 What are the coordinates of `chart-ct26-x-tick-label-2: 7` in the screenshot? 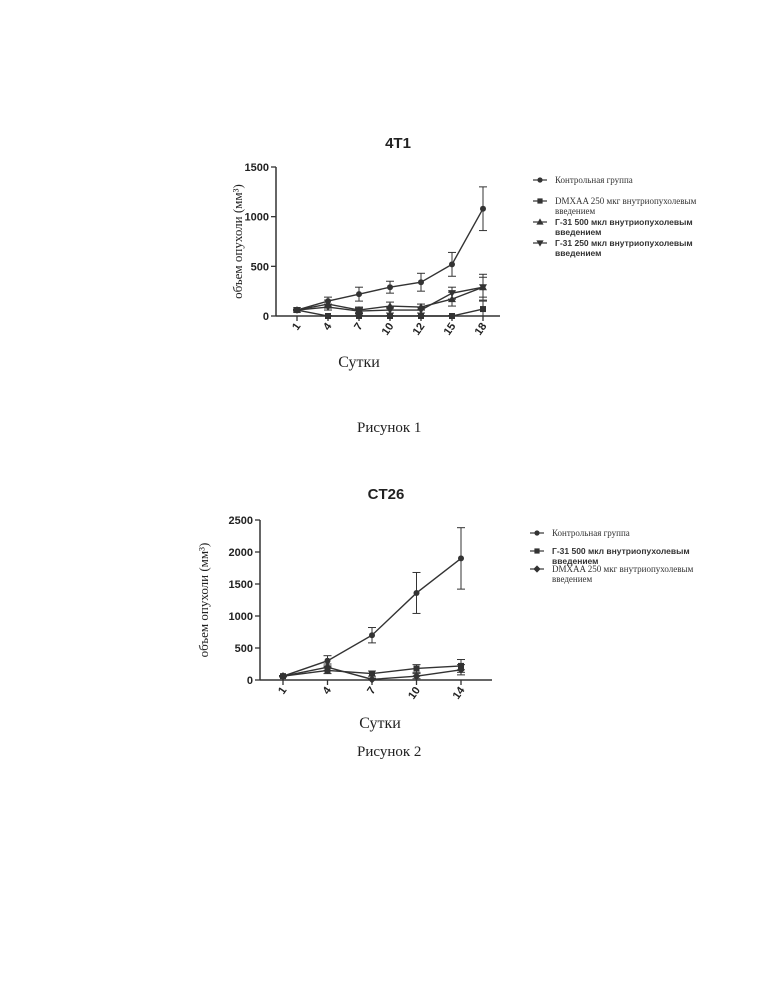 It's located at (371, 691).